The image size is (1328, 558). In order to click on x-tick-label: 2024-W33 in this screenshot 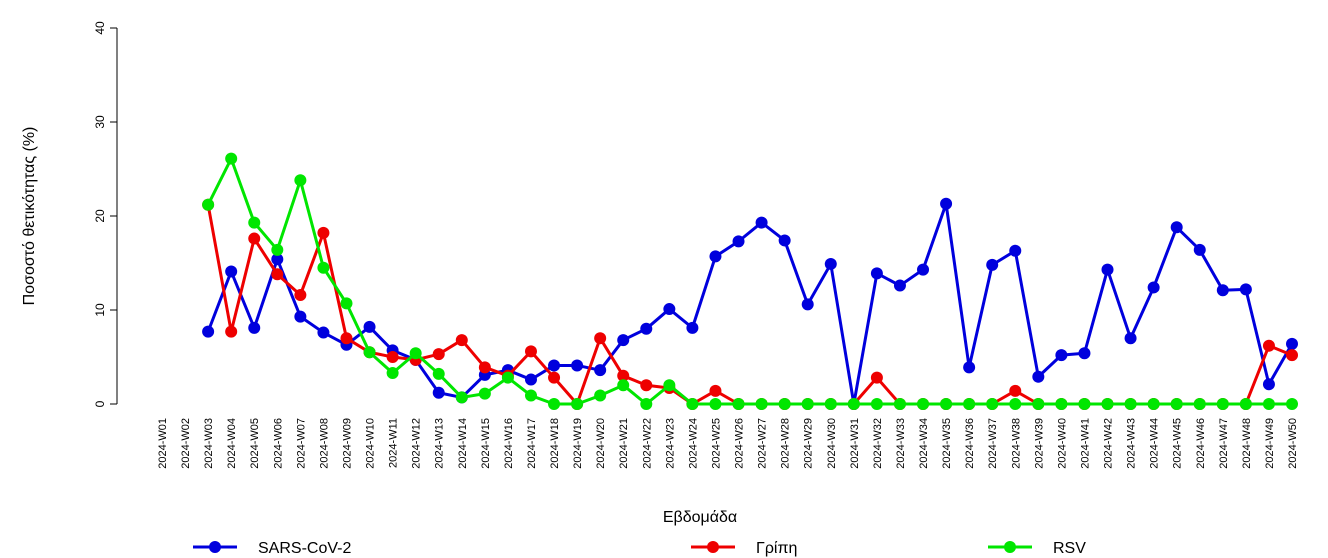, I will do `click(901, 443)`.